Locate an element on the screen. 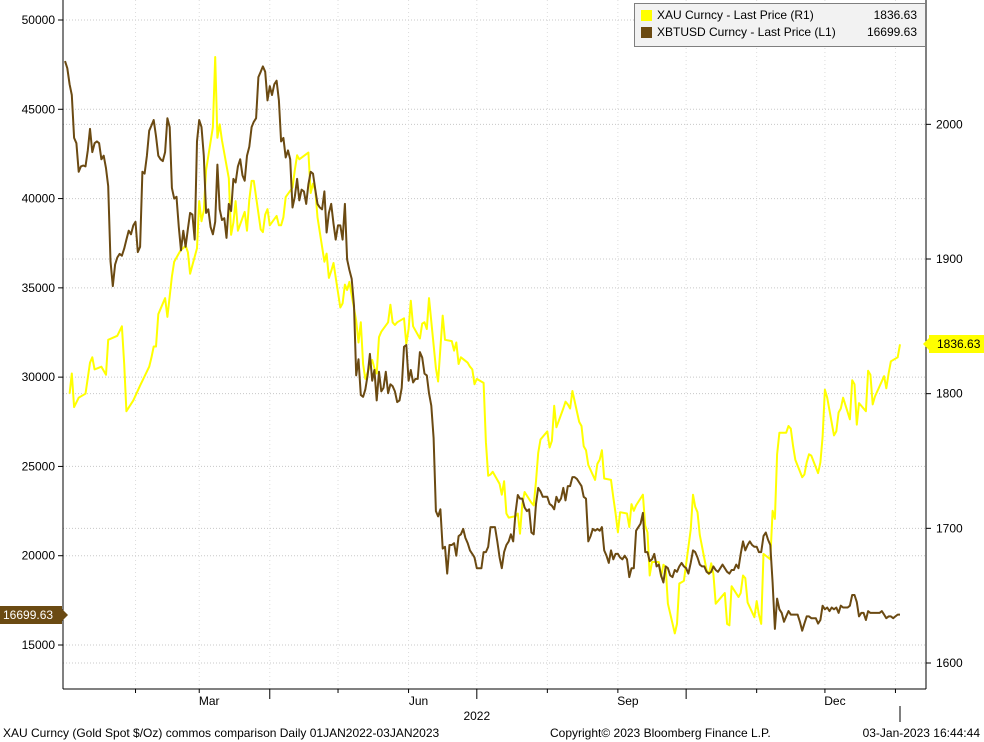  left-axis-tick-label: 30000 is located at coordinates (39, 377).